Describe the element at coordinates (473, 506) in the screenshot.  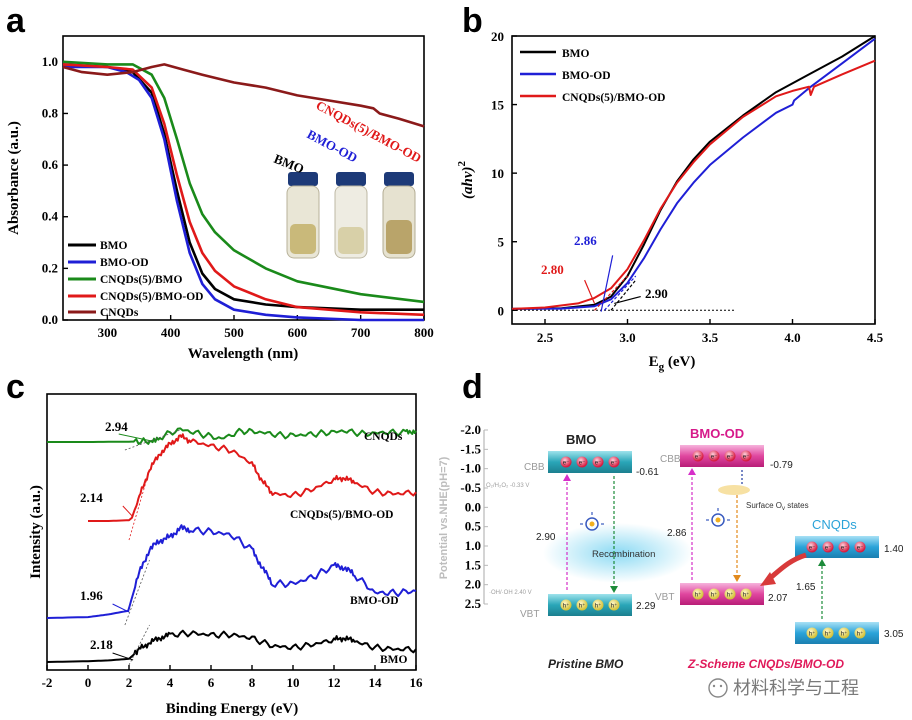
I see `d-tick-label-4: 0.0` at that location.